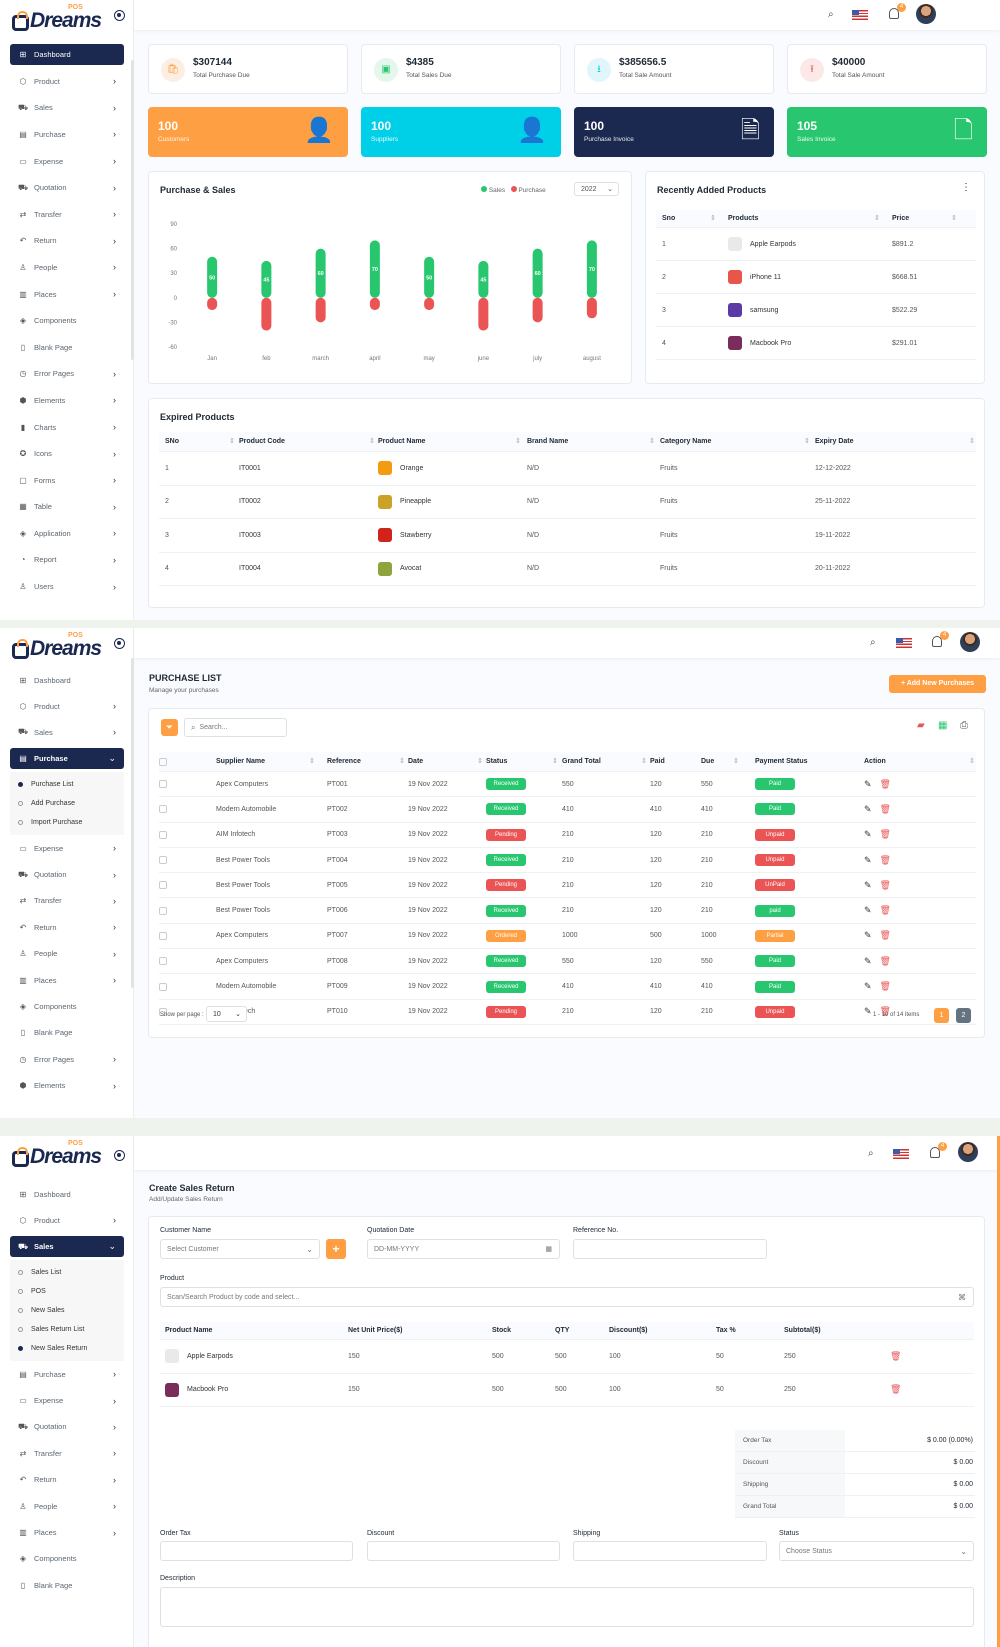 The width and height of the screenshot is (1000, 1647). What do you see at coordinates (256, 1551) in the screenshot?
I see `order-tax-input` at bounding box center [256, 1551].